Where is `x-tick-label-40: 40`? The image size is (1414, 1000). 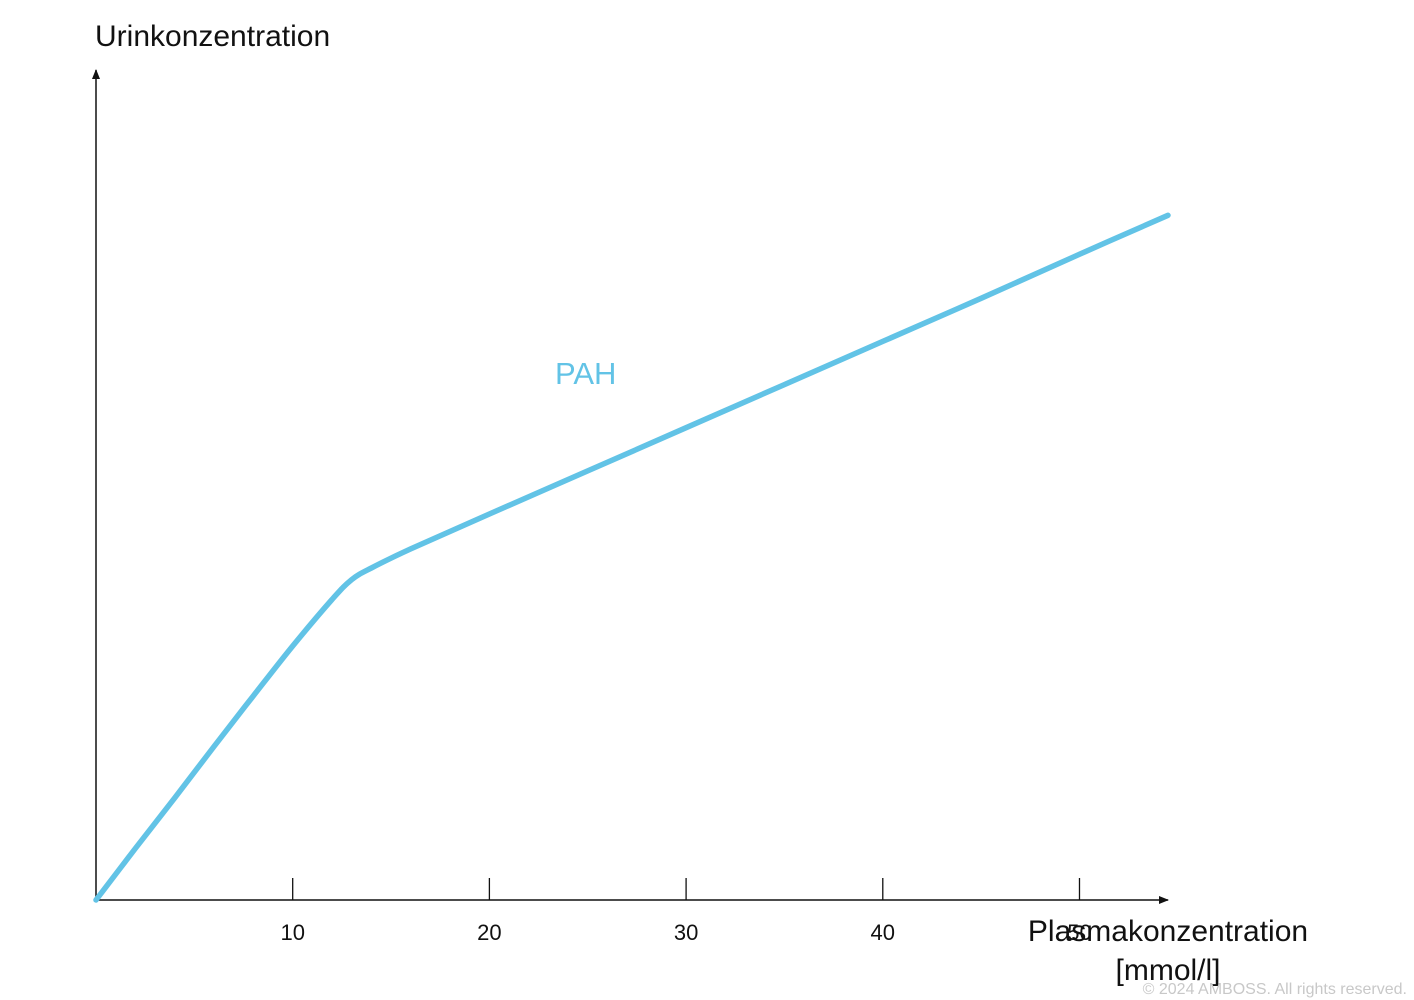
x-tick-label-40: 40 is located at coordinates (883, 932).